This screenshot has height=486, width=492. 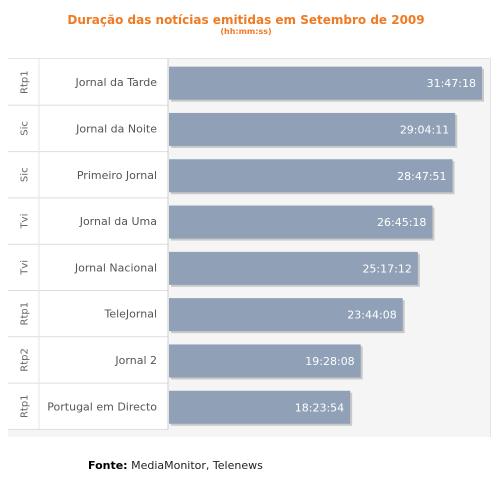 I want to click on category-label: Jornal 2, so click(x=135, y=360).